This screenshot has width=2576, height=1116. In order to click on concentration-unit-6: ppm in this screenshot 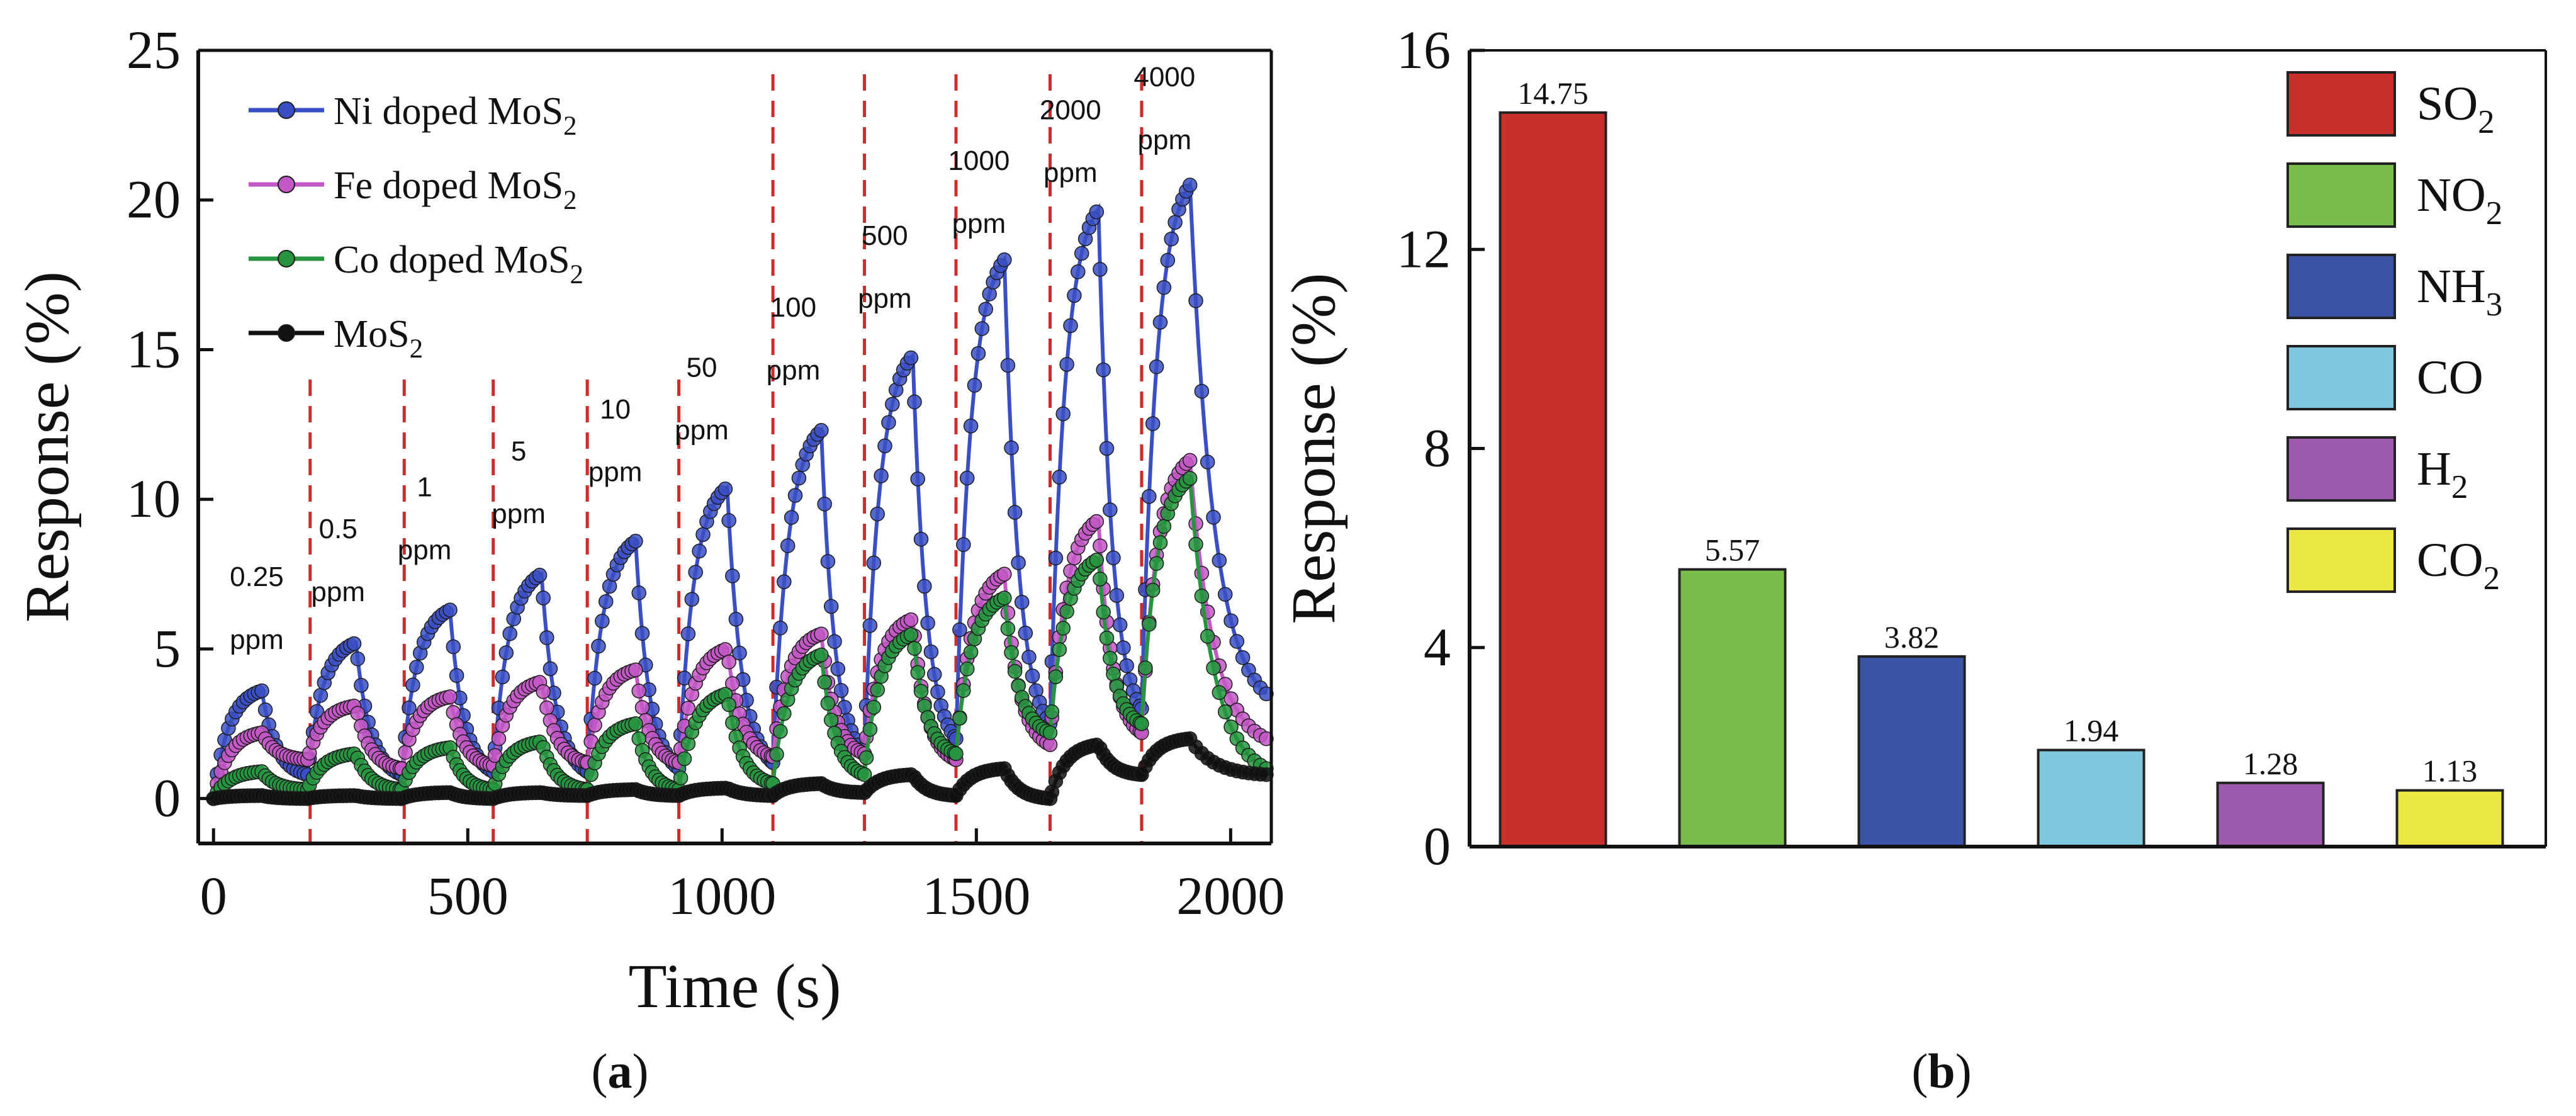, I will do `click(794, 370)`.